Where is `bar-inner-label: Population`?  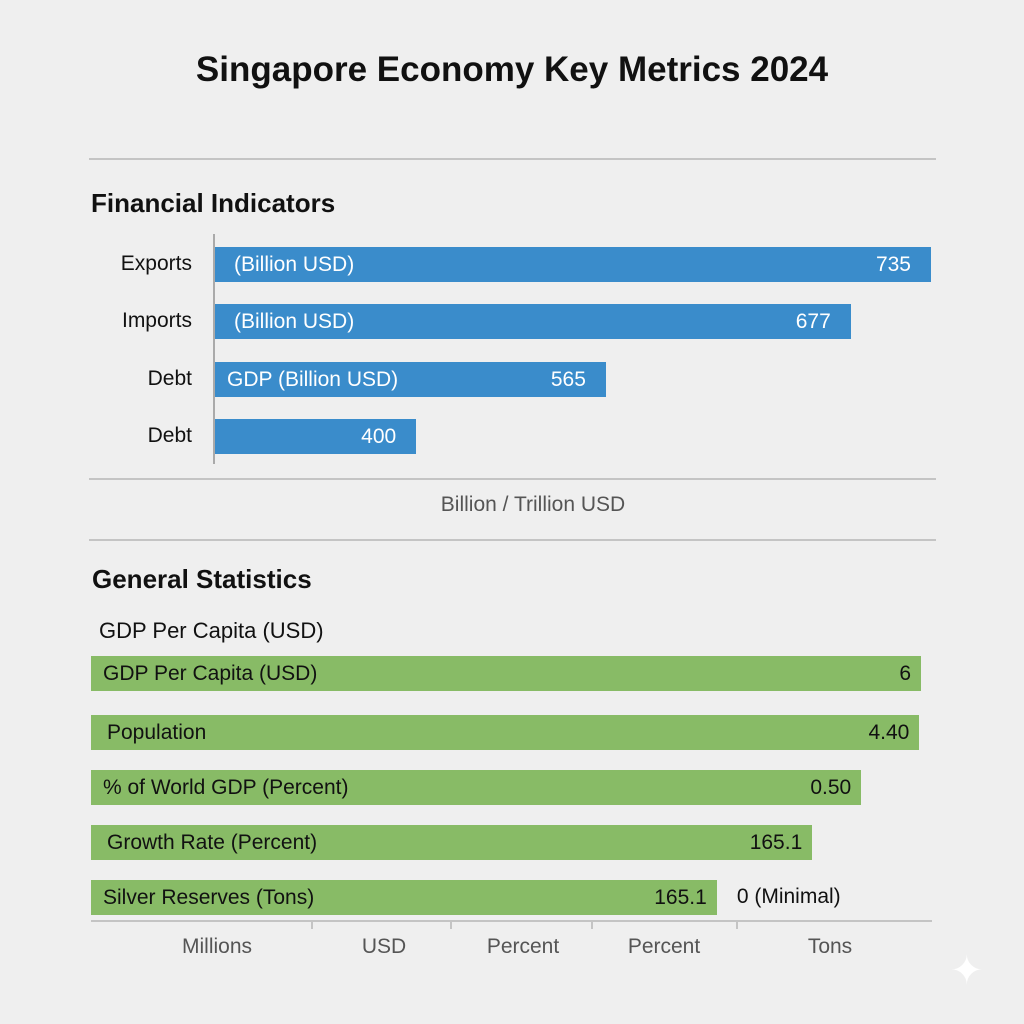
bar-inner-label: Population is located at coordinates (157, 732).